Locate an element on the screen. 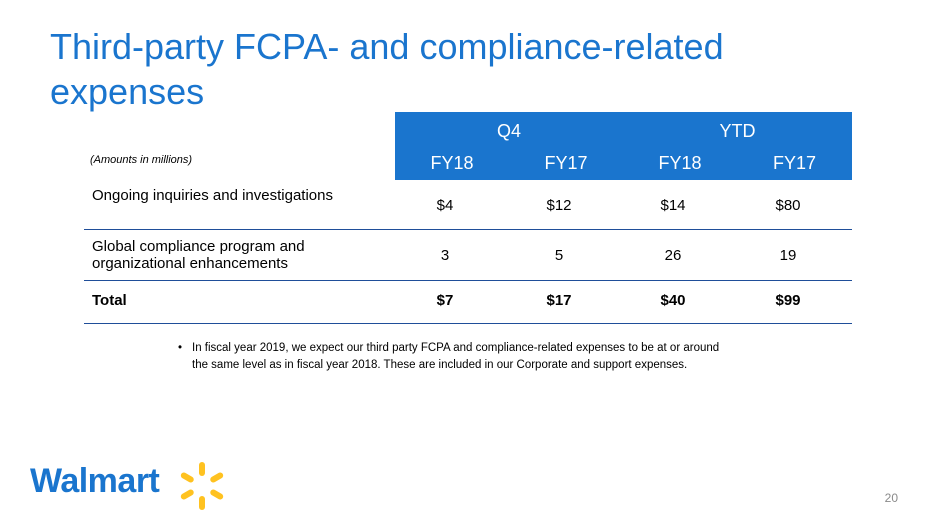 This screenshot has width=940, height=528. spark-icon is located at coordinates (202, 486).